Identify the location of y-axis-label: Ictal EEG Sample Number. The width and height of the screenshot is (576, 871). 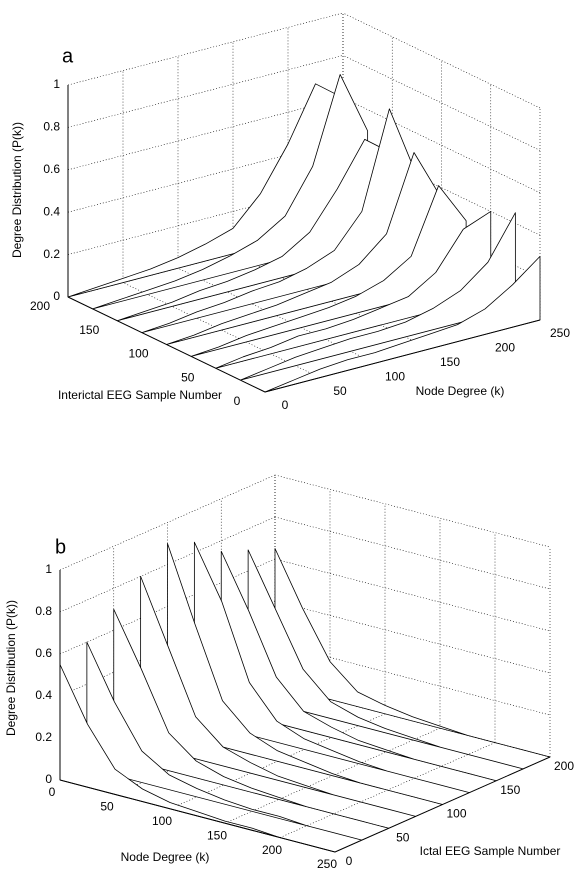
(490, 851).